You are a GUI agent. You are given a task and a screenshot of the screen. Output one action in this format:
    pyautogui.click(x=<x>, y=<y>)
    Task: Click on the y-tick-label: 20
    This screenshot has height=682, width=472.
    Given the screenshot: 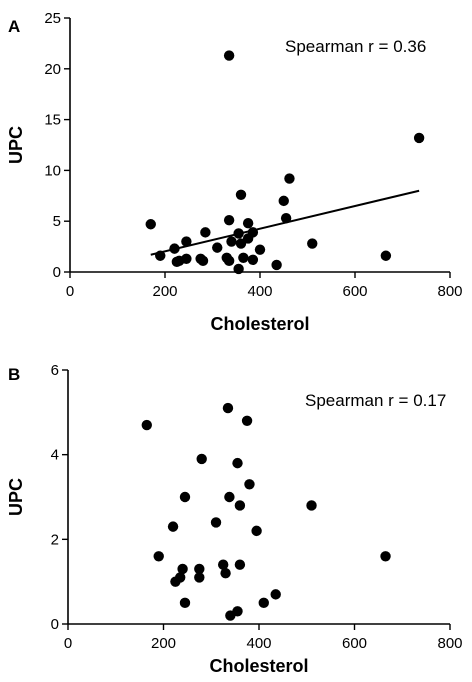 What is the action you would take?
    pyautogui.click(x=52, y=69)
    